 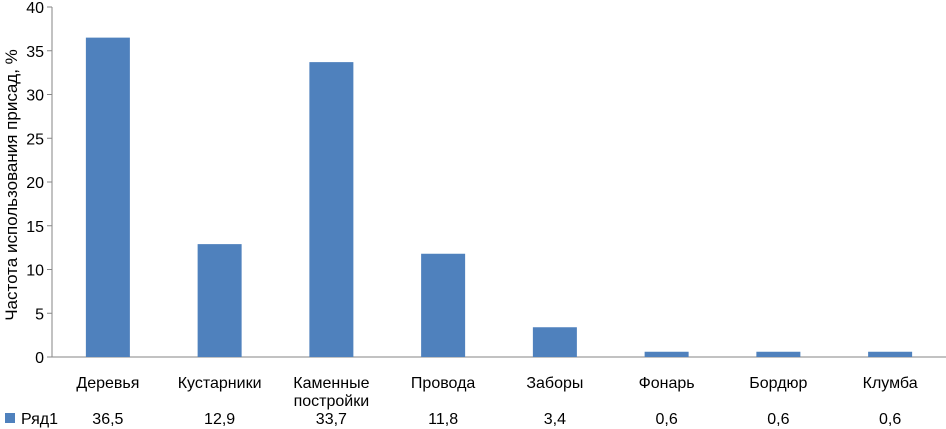 What do you see at coordinates (35, 139) in the screenshot?
I see `y-tick-label: 25` at bounding box center [35, 139].